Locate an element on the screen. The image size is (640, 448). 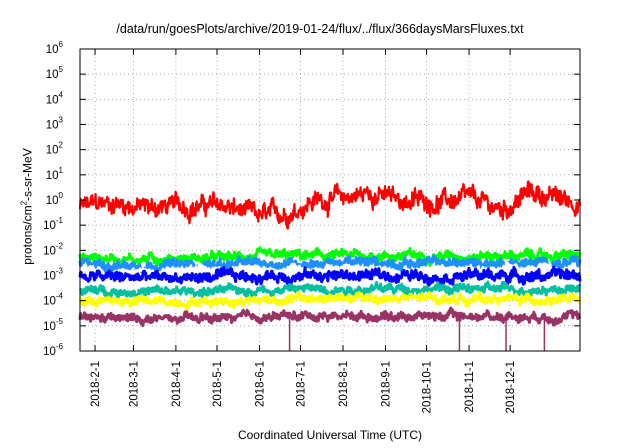
y-tick-exponent: 6 is located at coordinates (61, 44).